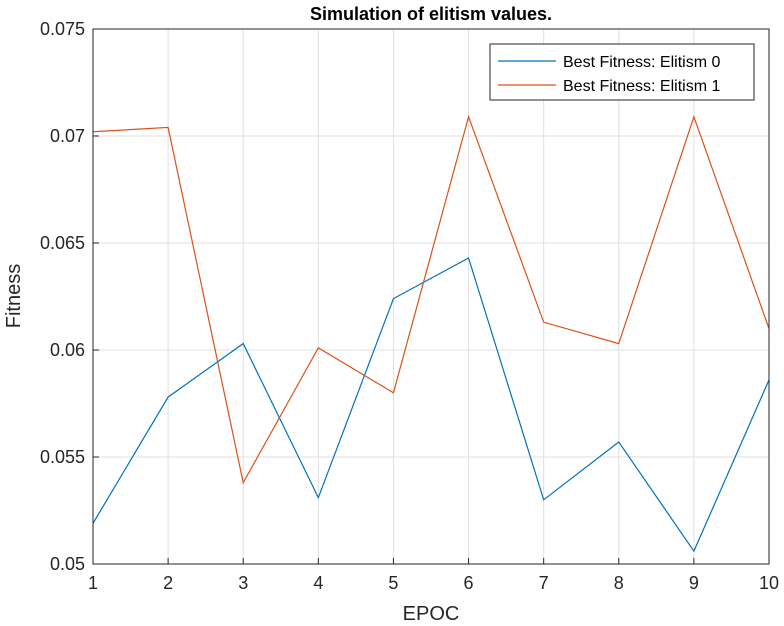  I want to click on y-axis-label: Fitness, so click(14, 296).